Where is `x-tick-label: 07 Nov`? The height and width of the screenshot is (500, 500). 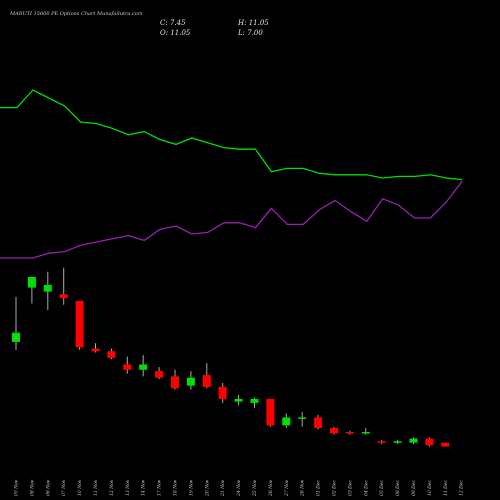
x-tick-label: 07 Nov is located at coordinates (64, 487).